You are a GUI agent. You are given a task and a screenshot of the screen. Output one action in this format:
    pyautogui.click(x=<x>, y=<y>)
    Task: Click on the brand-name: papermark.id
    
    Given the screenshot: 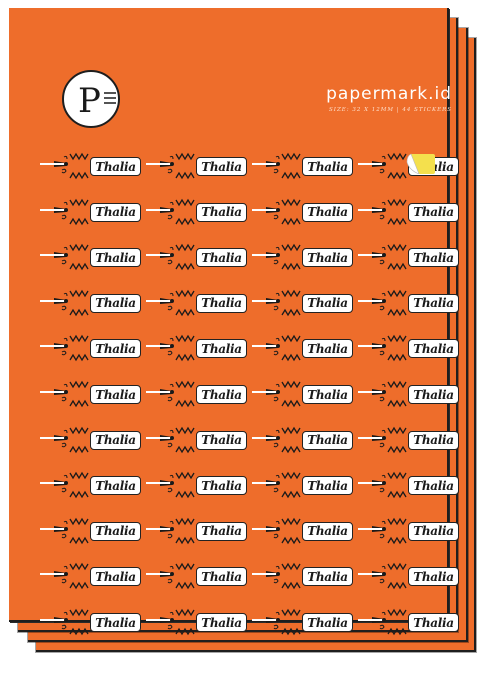 What is the action you would take?
    pyautogui.click(x=389, y=94)
    